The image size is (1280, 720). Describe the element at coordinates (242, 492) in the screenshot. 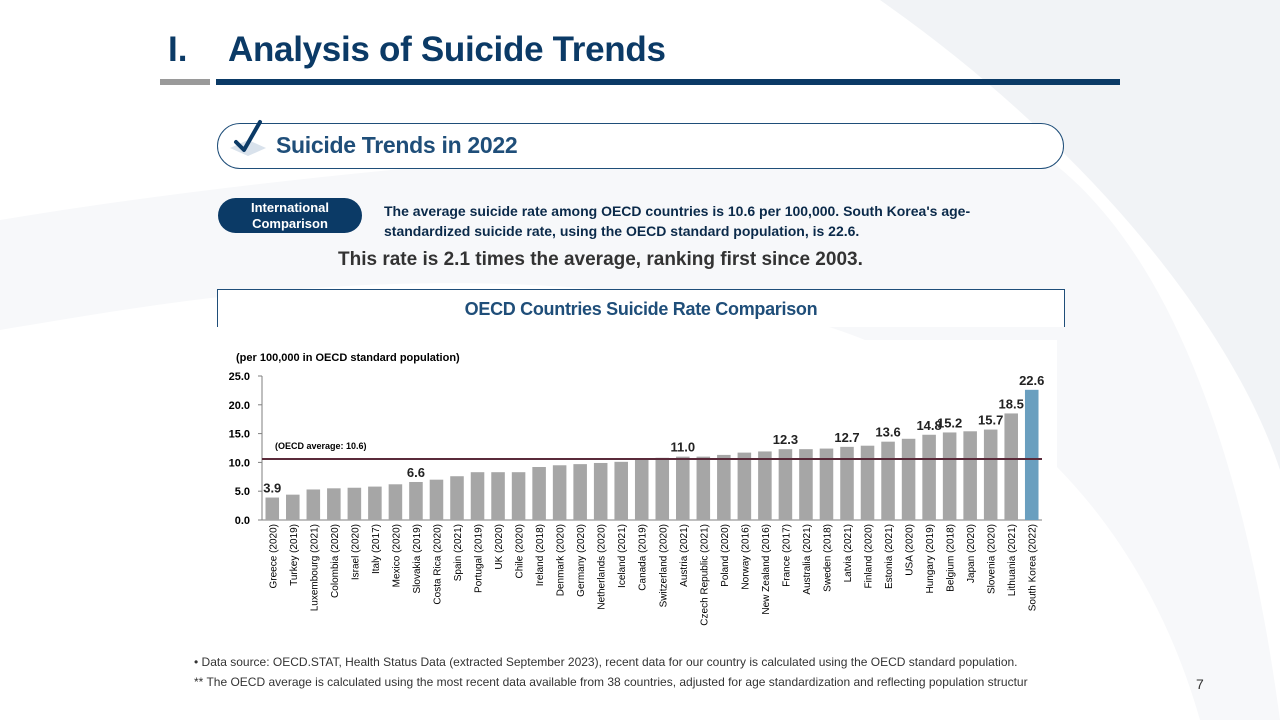

I see `y-tick-label: 5.0` at that location.